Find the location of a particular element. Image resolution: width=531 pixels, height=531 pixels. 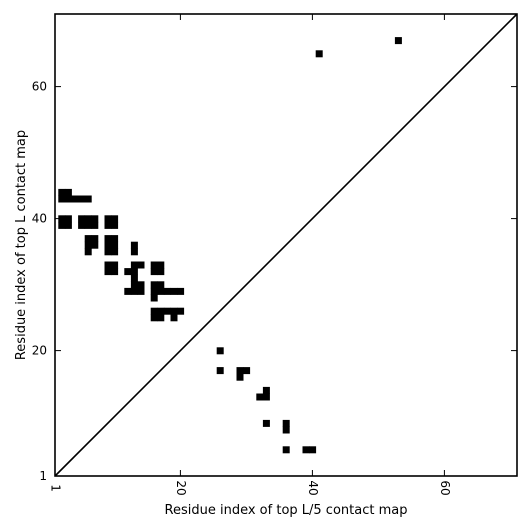

x-tick-label: 60 is located at coordinates (445, 487).